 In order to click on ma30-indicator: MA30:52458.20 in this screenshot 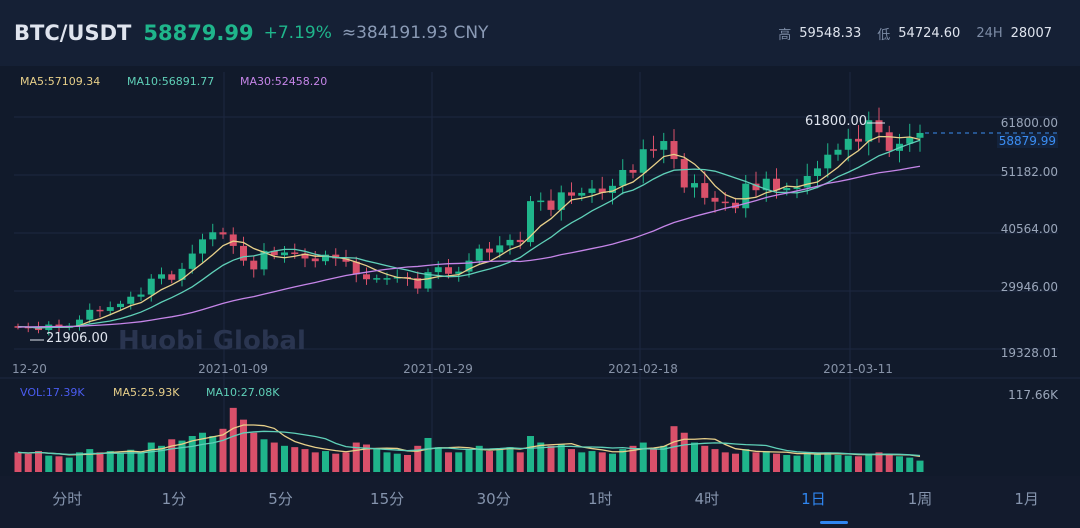, I will do `click(284, 81)`.